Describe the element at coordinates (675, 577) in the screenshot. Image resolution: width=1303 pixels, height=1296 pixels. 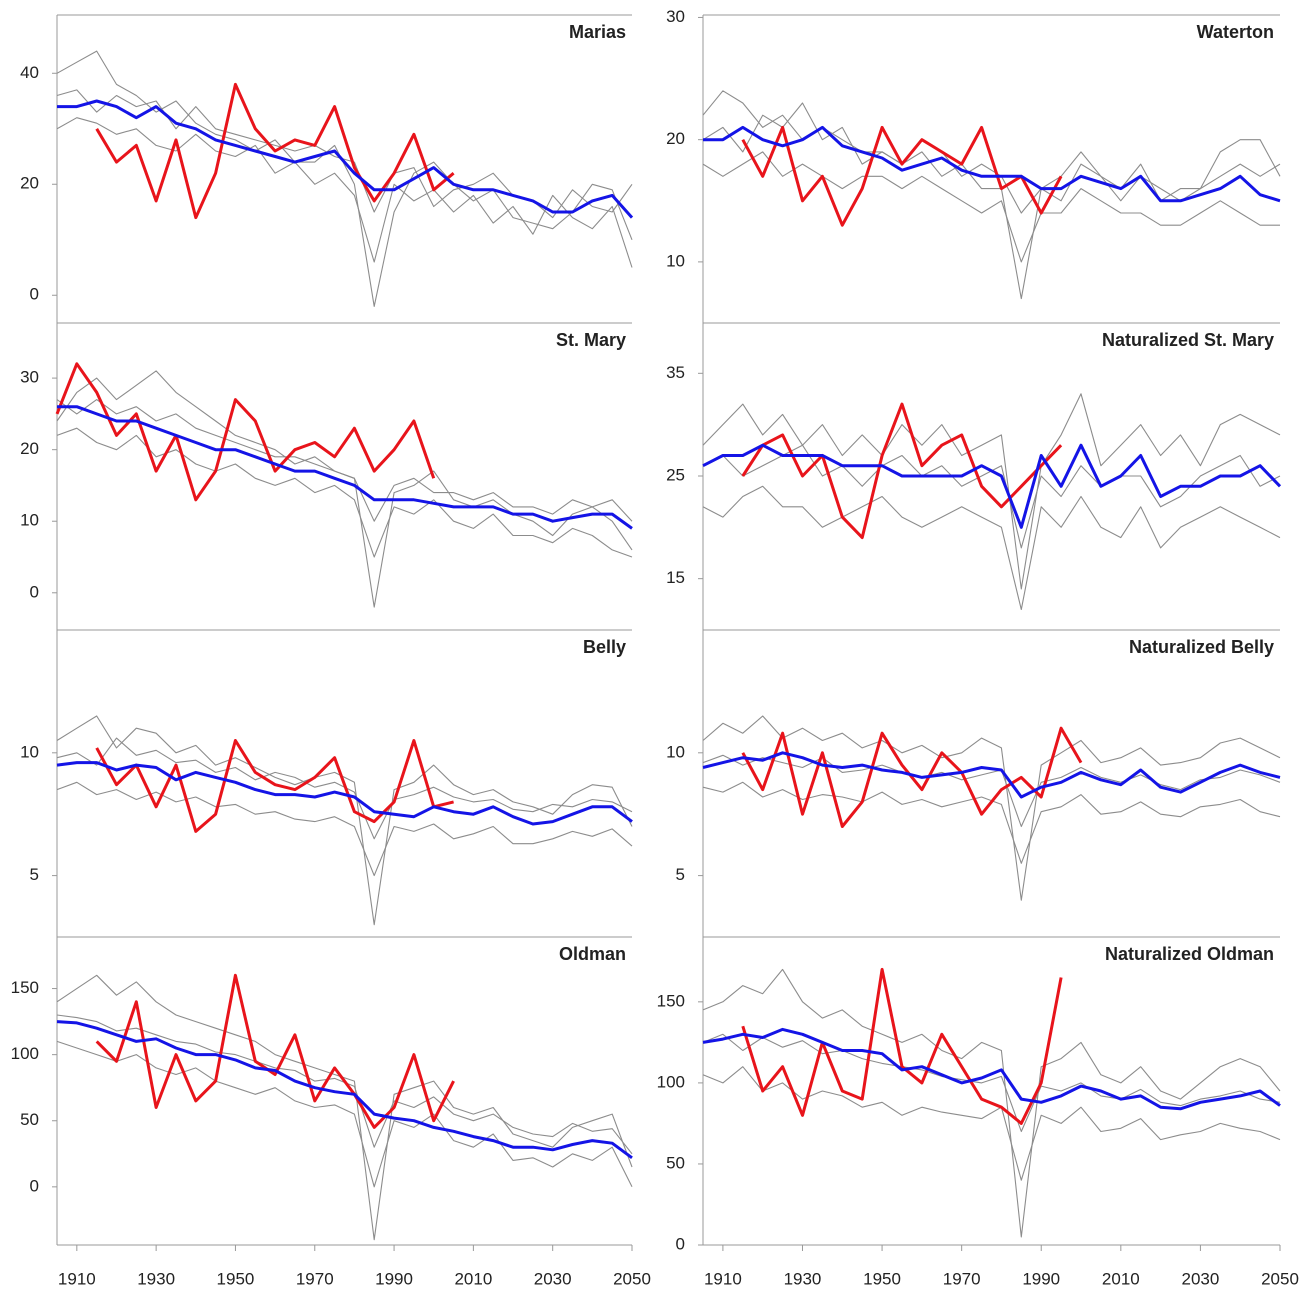
I see `y-tick-label: 15` at that location.